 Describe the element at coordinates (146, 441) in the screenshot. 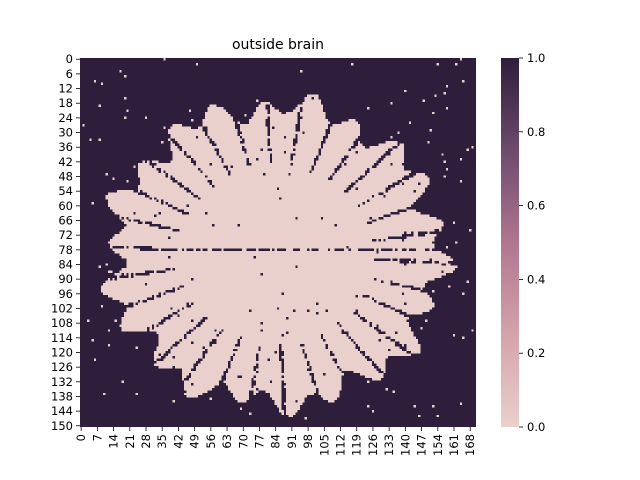

I see `x-tick-label: 28` at that location.